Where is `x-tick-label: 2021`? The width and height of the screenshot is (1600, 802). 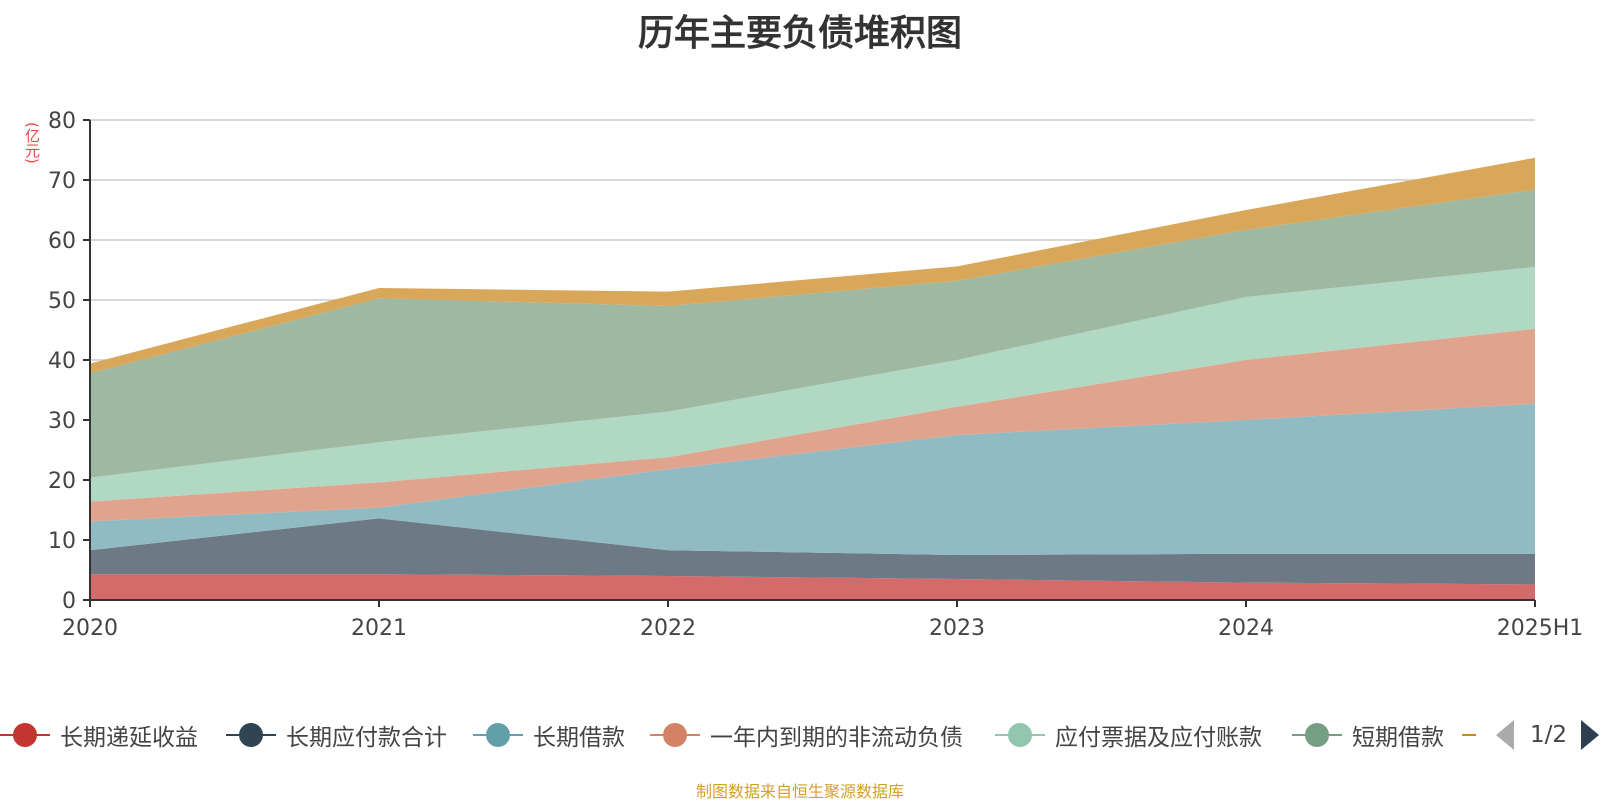 x-tick-label: 2021 is located at coordinates (379, 628).